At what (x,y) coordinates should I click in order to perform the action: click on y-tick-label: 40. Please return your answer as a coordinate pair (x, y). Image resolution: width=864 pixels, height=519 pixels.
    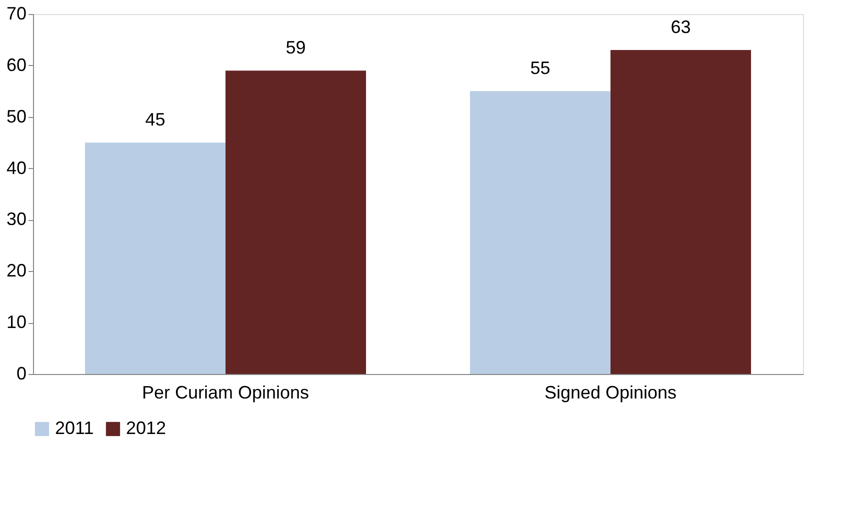
    Looking at the image, I should click on (16, 168).